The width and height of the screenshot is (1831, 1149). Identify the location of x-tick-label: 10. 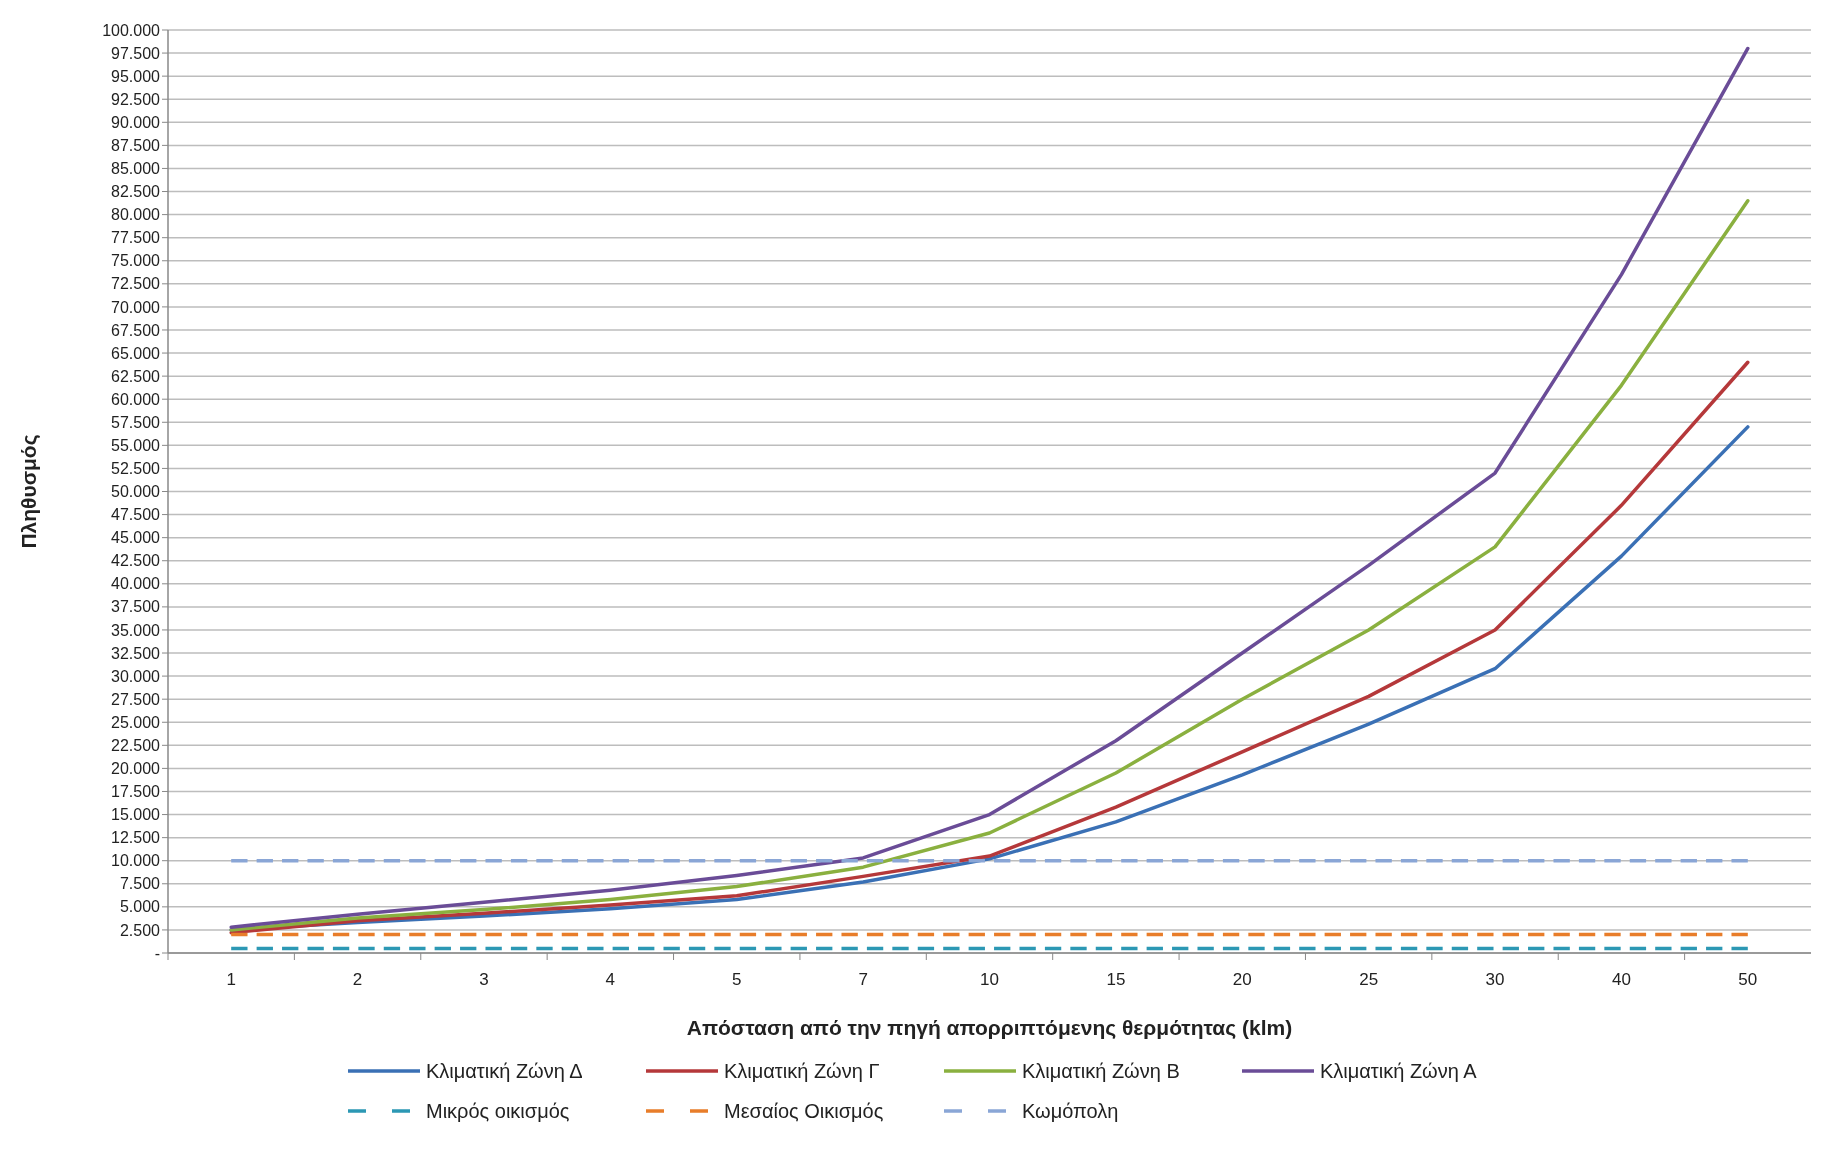
(989, 979).